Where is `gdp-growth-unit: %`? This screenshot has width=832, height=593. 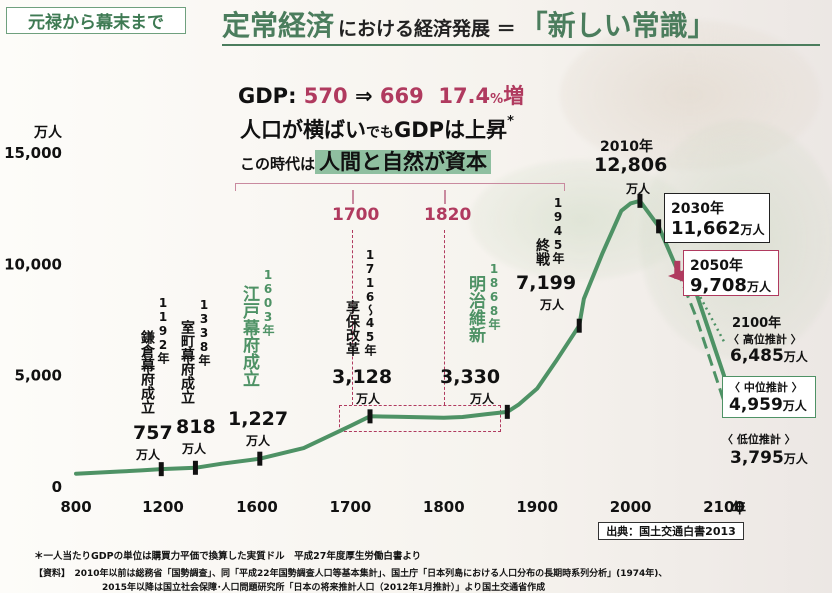 gdp-growth-unit: % is located at coordinates (497, 99).